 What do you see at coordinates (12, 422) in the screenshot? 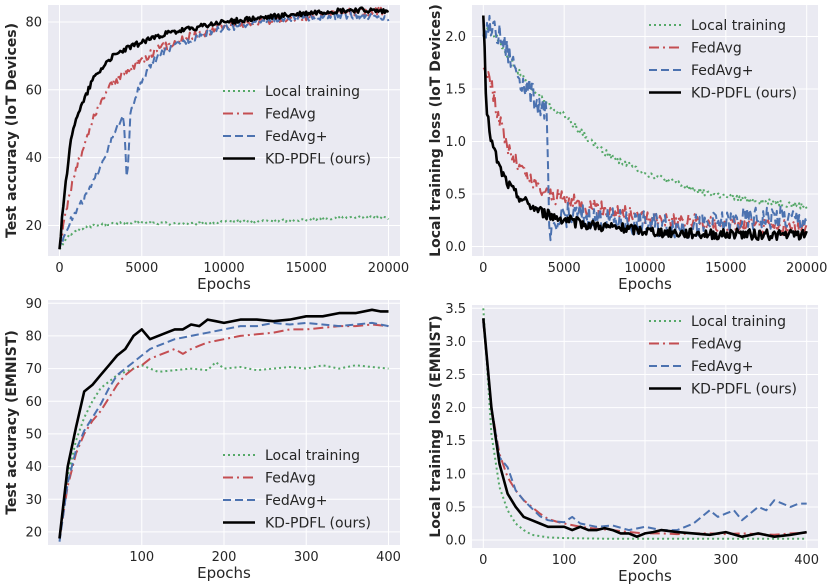
I see `y-axis-label: Test accuracy (EMNIST)` at bounding box center [12, 422].